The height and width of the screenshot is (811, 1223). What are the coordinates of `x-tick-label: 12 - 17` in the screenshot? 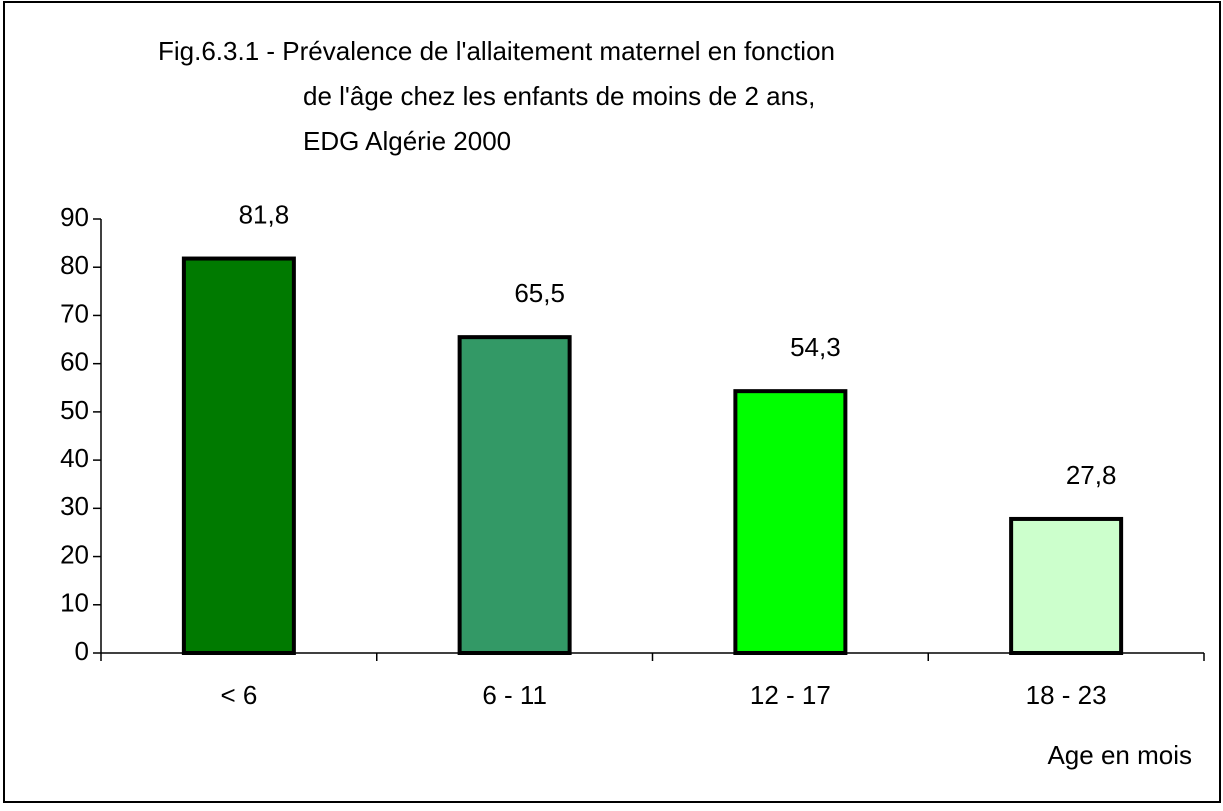 It's located at (790, 695).